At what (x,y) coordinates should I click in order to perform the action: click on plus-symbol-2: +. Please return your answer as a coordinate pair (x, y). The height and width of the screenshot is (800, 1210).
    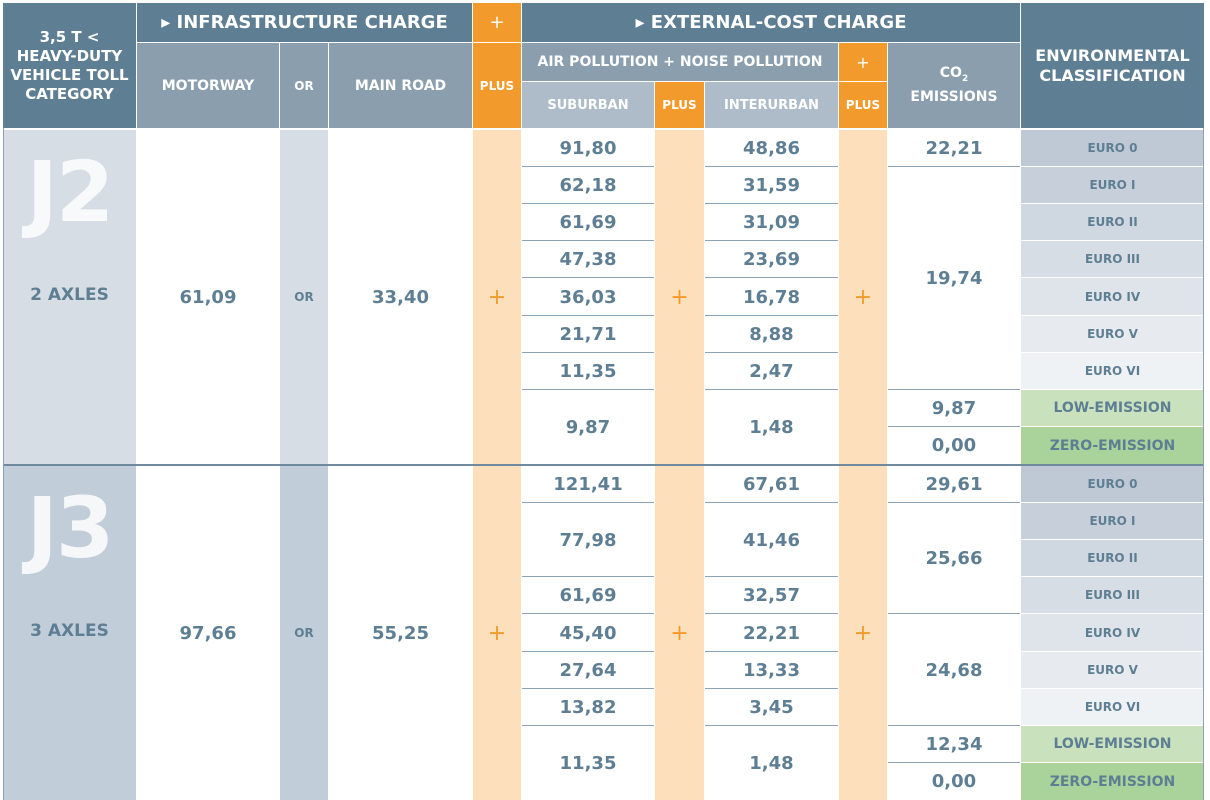
    Looking at the image, I should click on (863, 62).